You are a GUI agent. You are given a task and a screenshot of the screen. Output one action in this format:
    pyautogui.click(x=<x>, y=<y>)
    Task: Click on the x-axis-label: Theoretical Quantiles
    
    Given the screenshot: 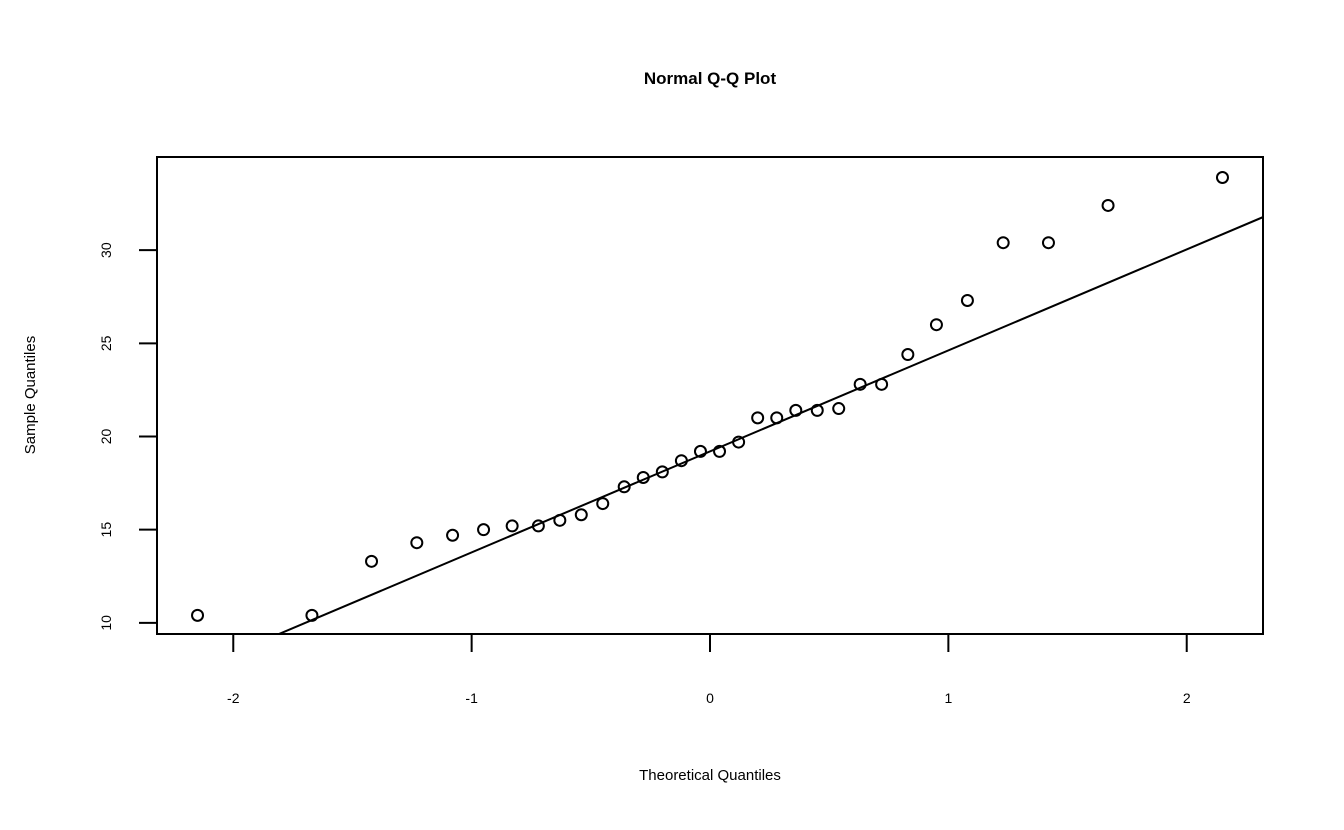 What is the action you would take?
    pyautogui.click(x=710, y=775)
    